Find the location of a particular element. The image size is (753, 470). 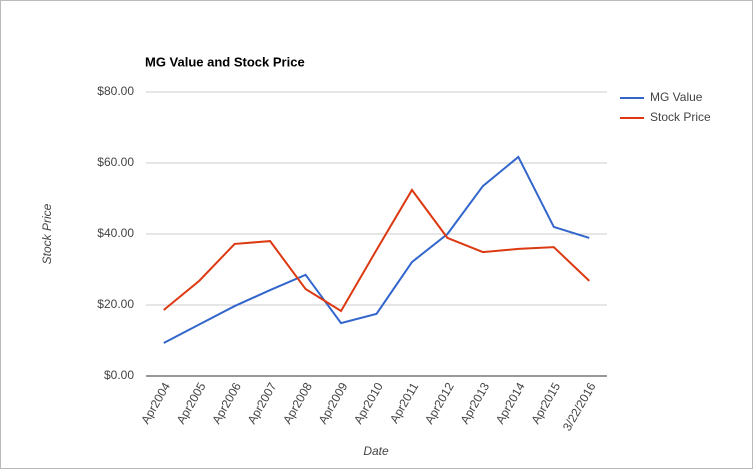

chart-title: MG Value and Stock Price is located at coordinates (225, 61).